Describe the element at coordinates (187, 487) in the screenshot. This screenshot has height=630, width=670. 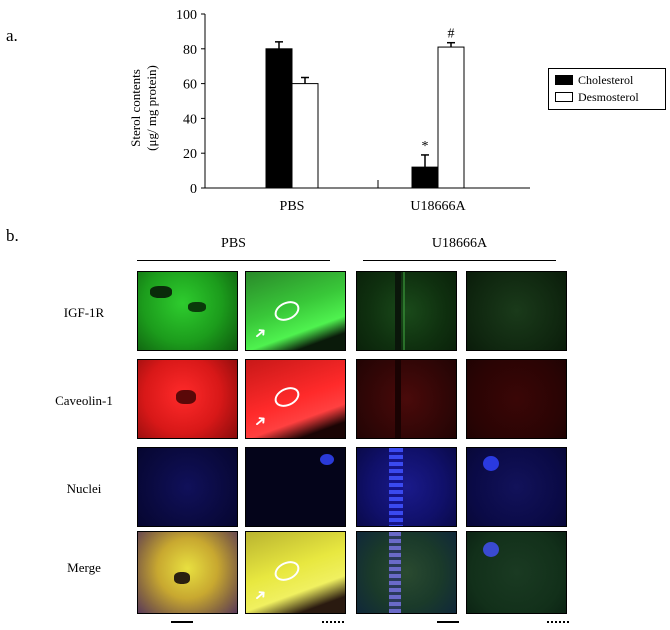
I see `micrograph-nuclei-pbs-low` at that location.